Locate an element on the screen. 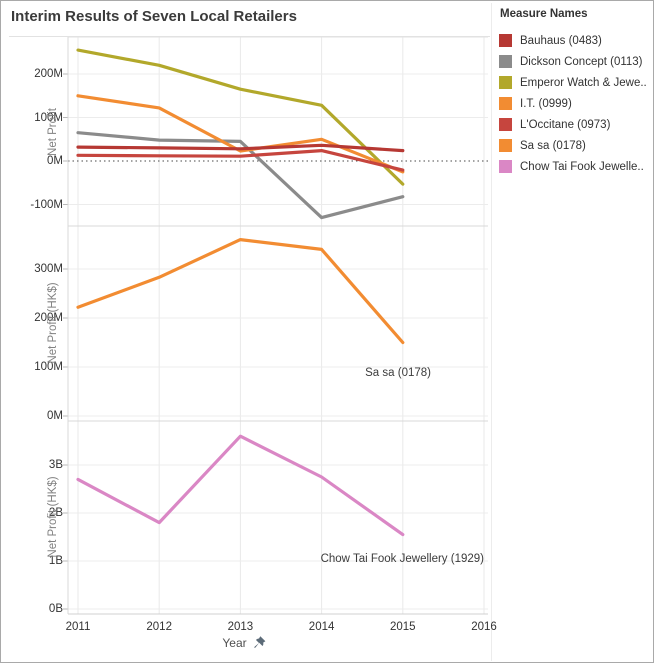  x-axis-title-row: Year is located at coordinates (244, 642).